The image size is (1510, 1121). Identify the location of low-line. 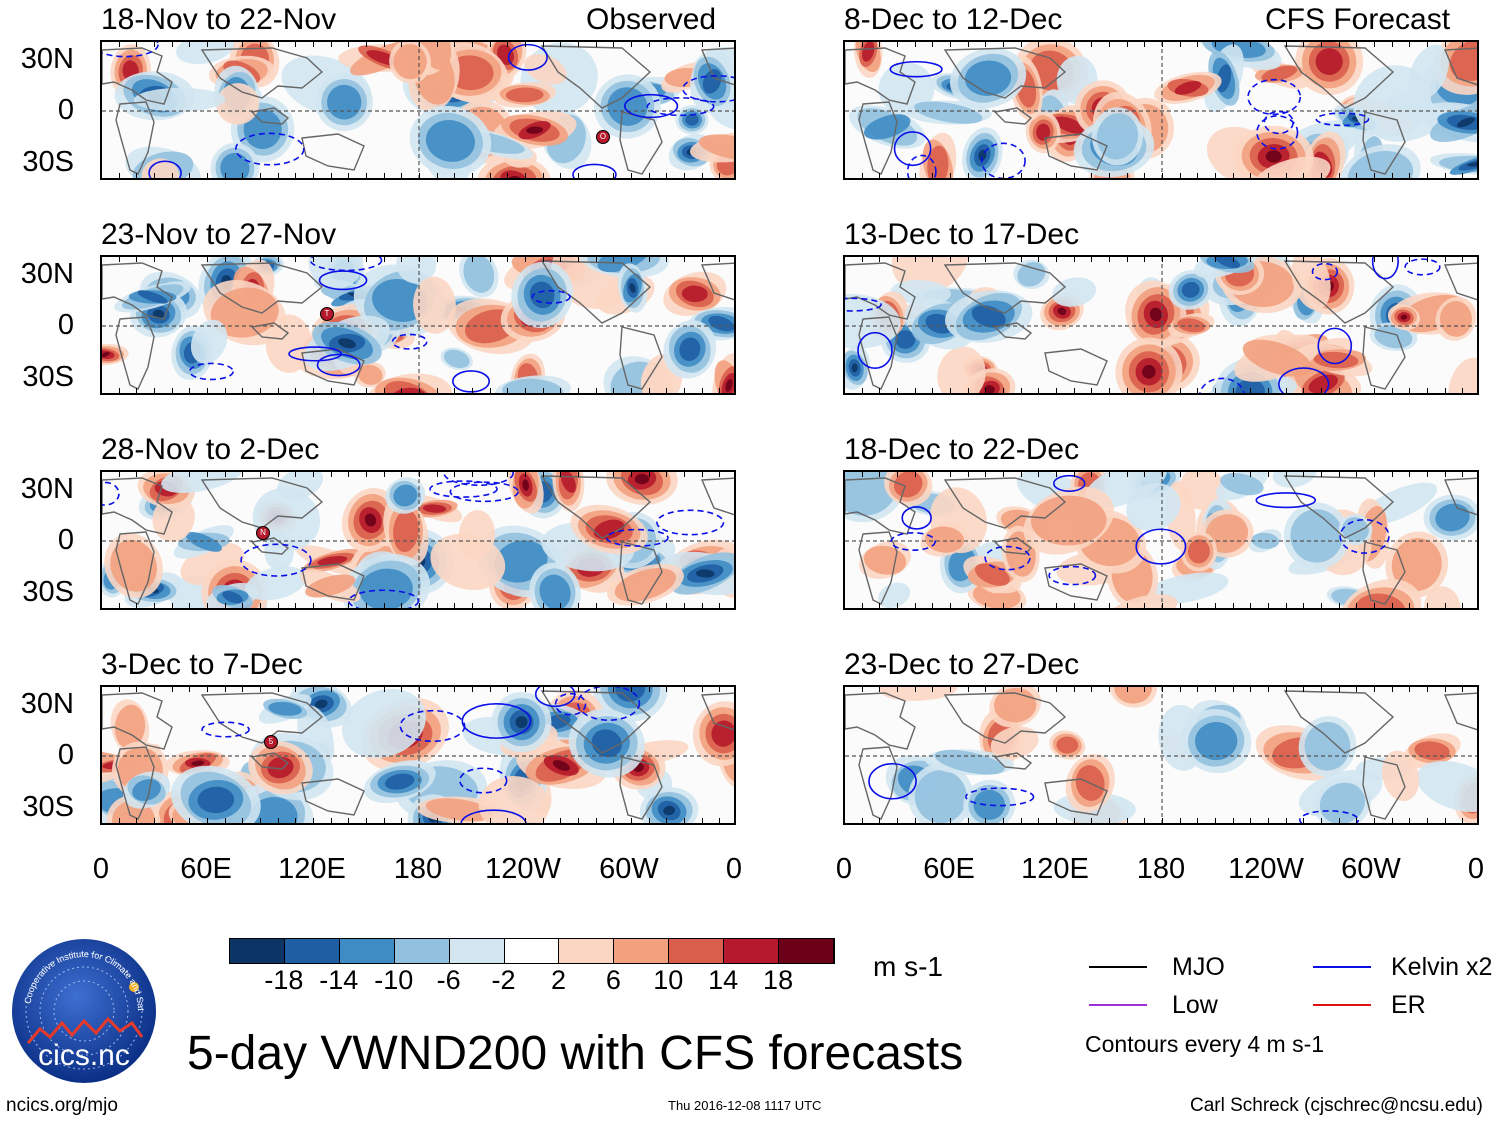
(1118, 1005).